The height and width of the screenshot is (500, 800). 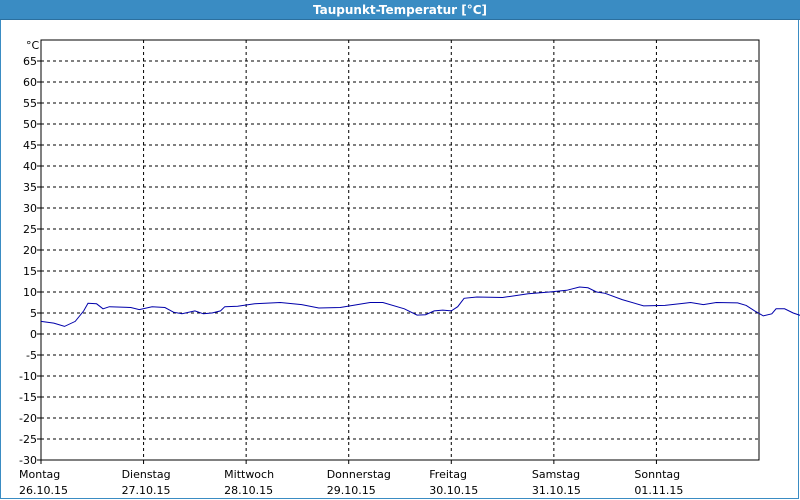 I want to click on x-tick-weekday: Montag, so click(x=39, y=474).